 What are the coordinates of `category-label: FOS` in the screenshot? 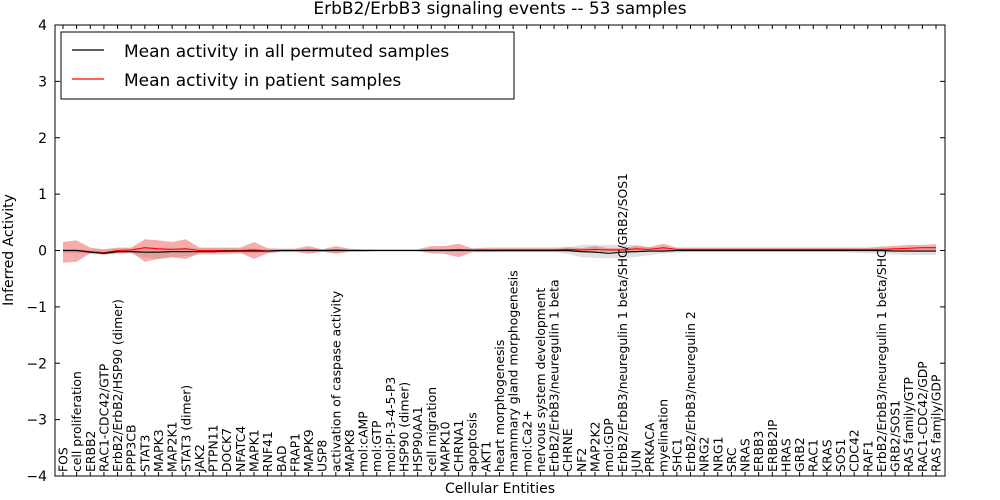 It's located at (63, 459).